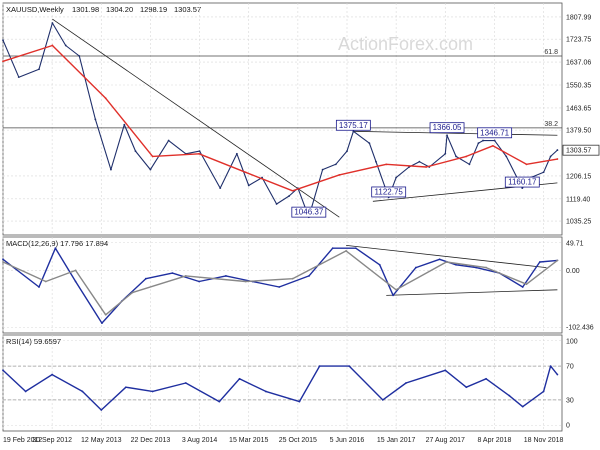 The image size is (600, 450). Describe the element at coordinates (85, 9) in the screenshot. I see `ohlc-open: 1301.98` at that location.